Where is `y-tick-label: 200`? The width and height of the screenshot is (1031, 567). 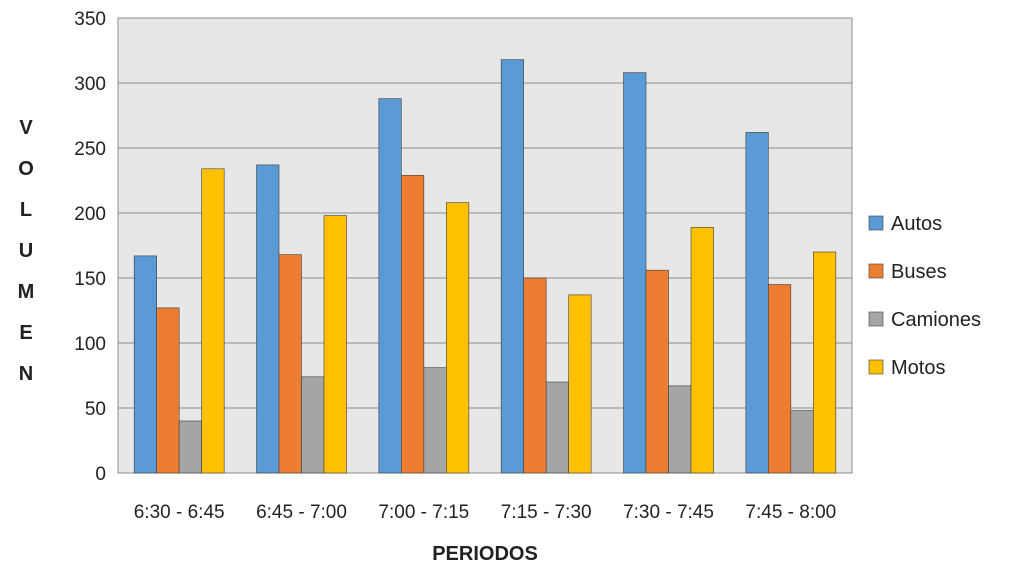
y-tick-label: 200 is located at coordinates (90, 214).